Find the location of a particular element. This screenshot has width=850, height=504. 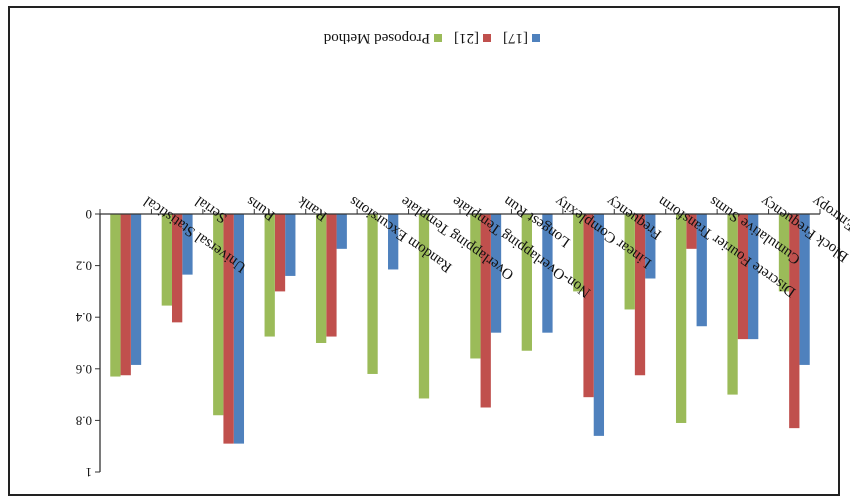

y-tick-label: 1 is located at coordinates (89, 472).